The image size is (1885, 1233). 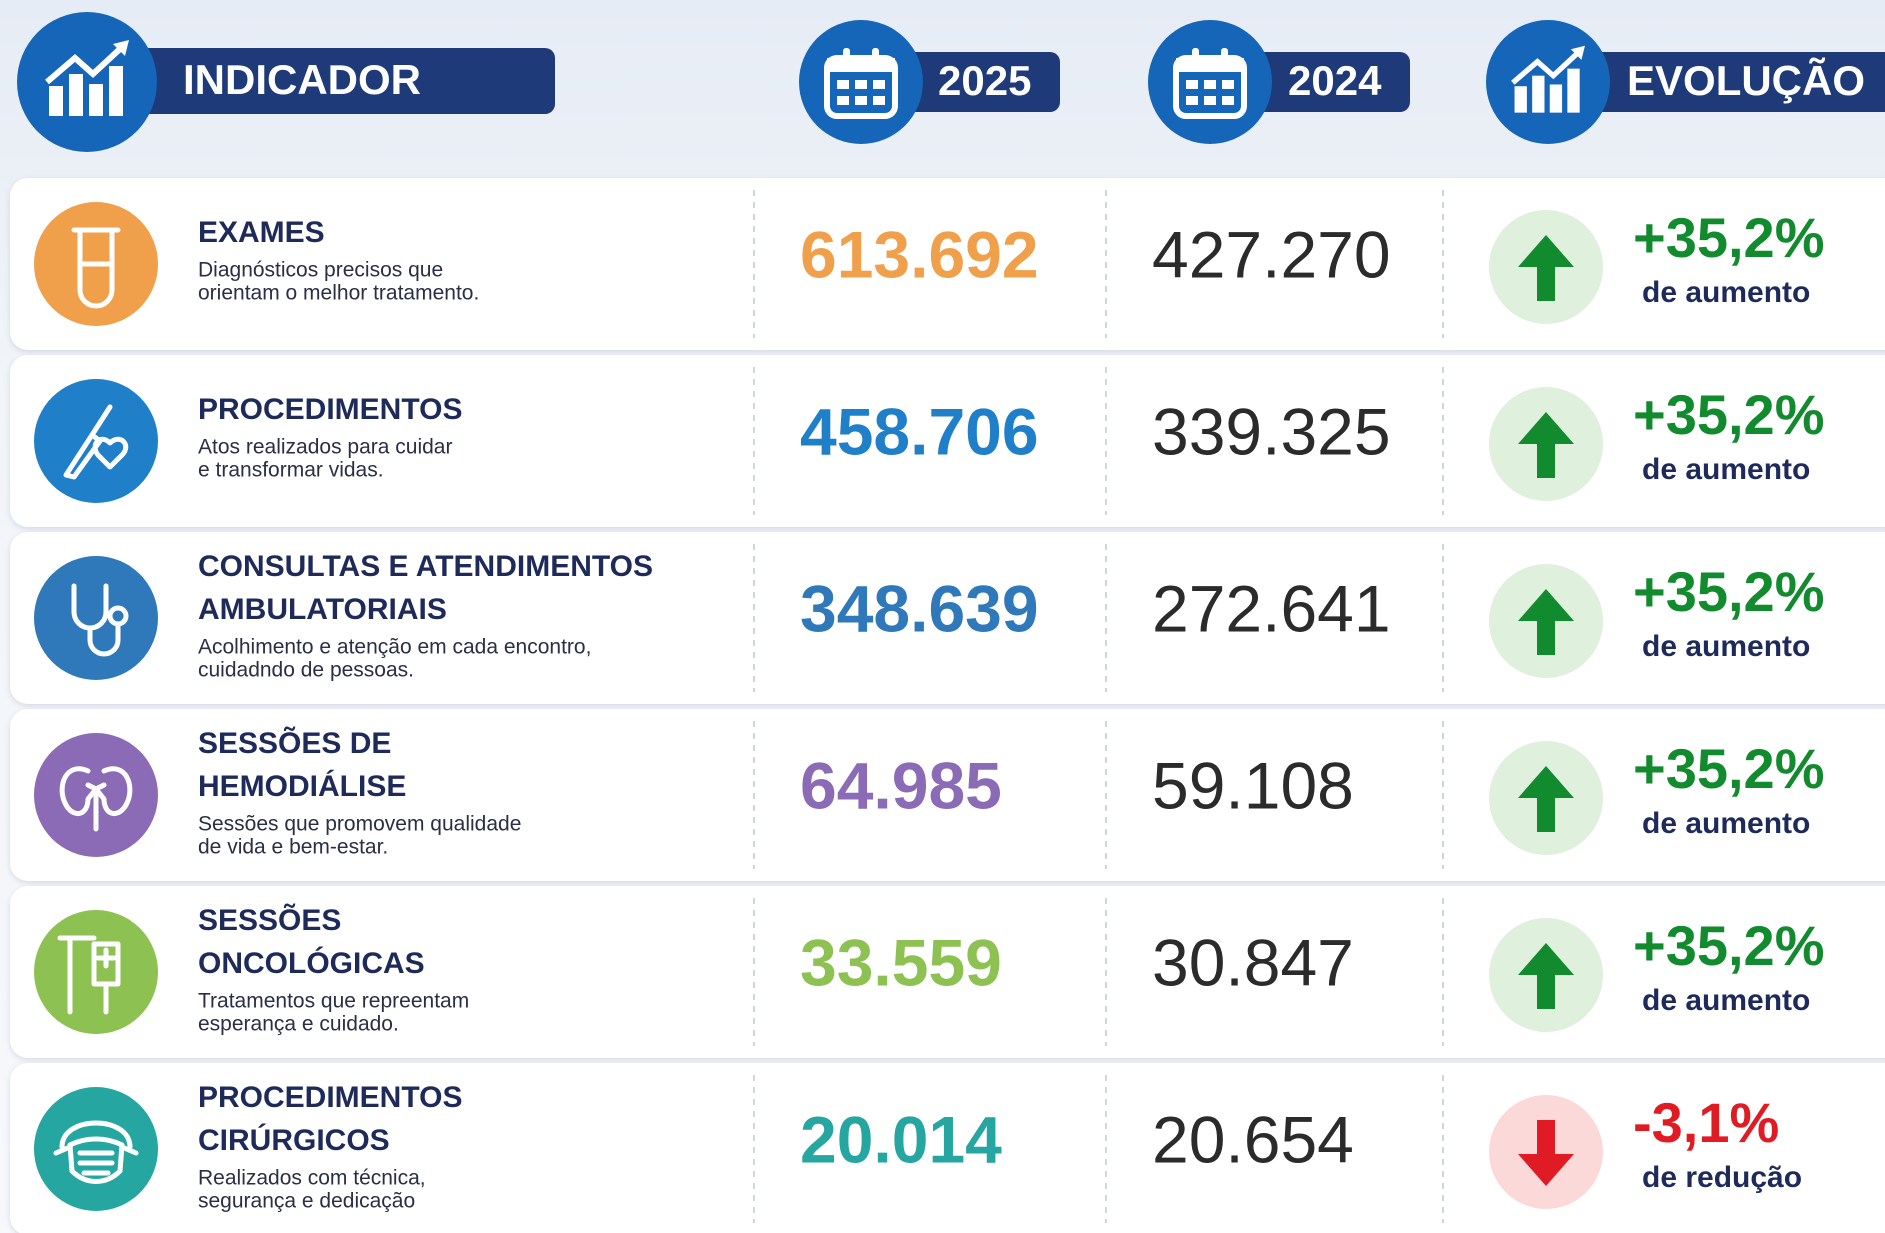 What do you see at coordinates (312, 1178) in the screenshot?
I see `row-description: Realizados com técnica,` at bounding box center [312, 1178].